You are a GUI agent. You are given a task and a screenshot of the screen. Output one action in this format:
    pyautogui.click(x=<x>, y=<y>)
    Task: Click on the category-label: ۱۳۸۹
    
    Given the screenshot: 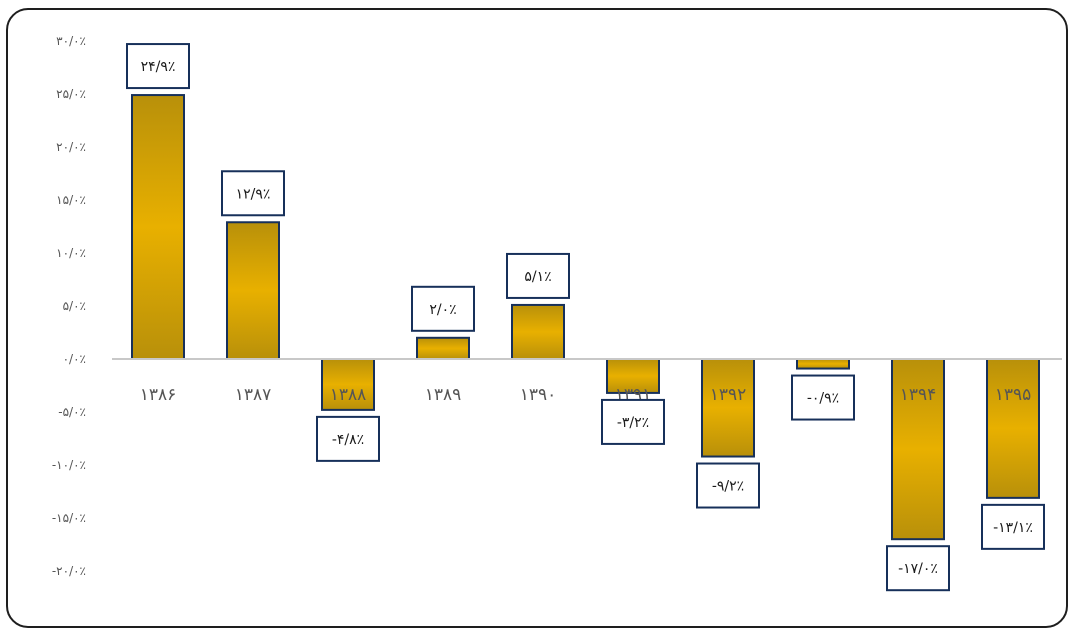 What is the action you would take?
    pyautogui.click(x=443, y=395)
    